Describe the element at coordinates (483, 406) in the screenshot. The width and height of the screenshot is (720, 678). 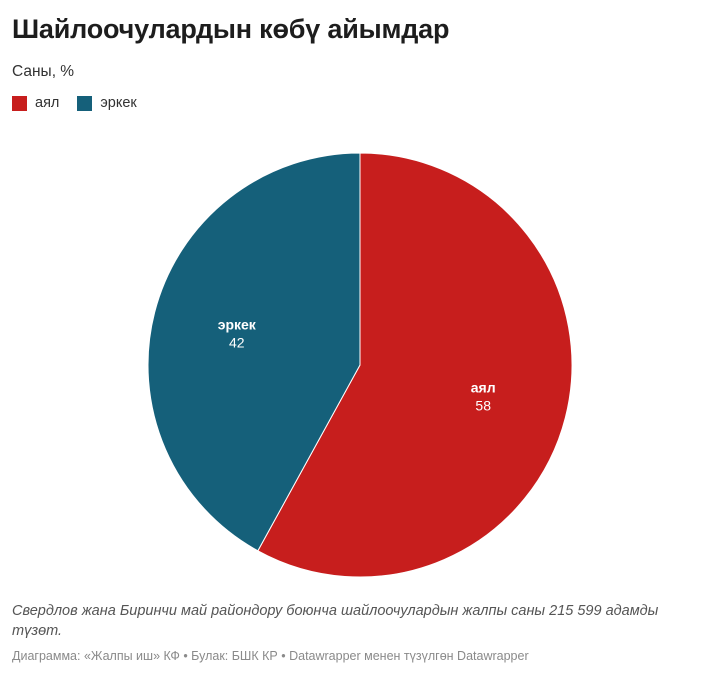
I see `slice-value-0: 58` at that location.